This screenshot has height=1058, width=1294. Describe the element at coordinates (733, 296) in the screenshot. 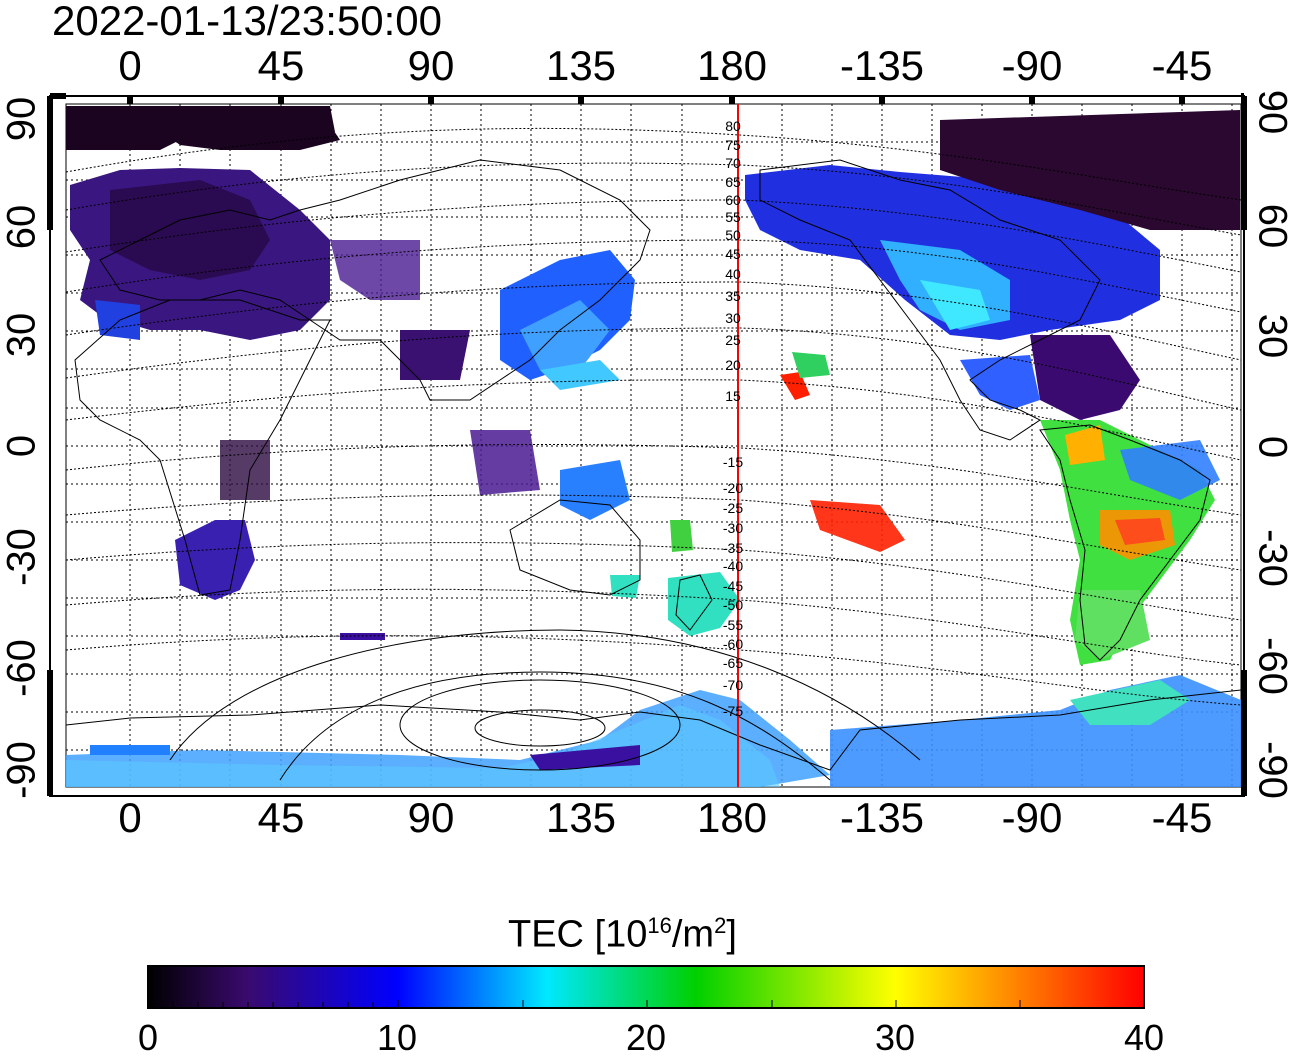

I see `contour-label: 35` at that location.